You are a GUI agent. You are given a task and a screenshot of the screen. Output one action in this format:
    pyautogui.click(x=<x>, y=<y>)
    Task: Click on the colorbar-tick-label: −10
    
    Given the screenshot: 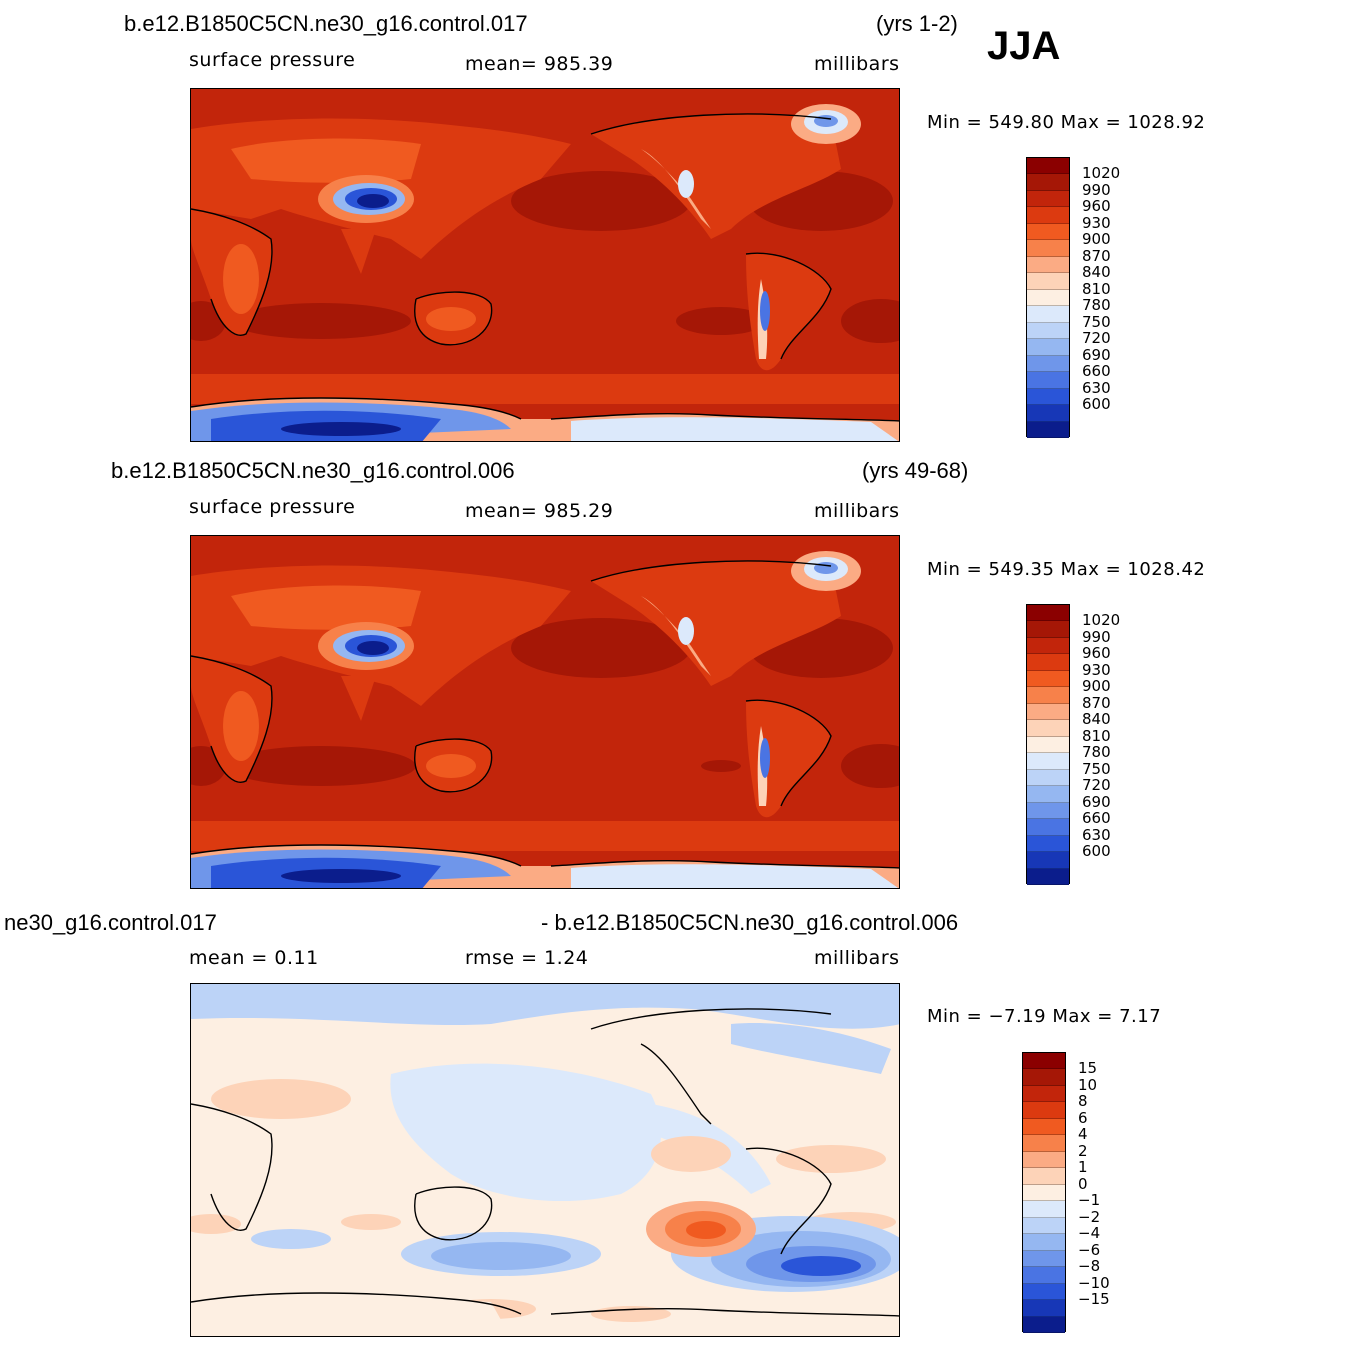 What is the action you would take?
    pyautogui.click(x=1094, y=1282)
    